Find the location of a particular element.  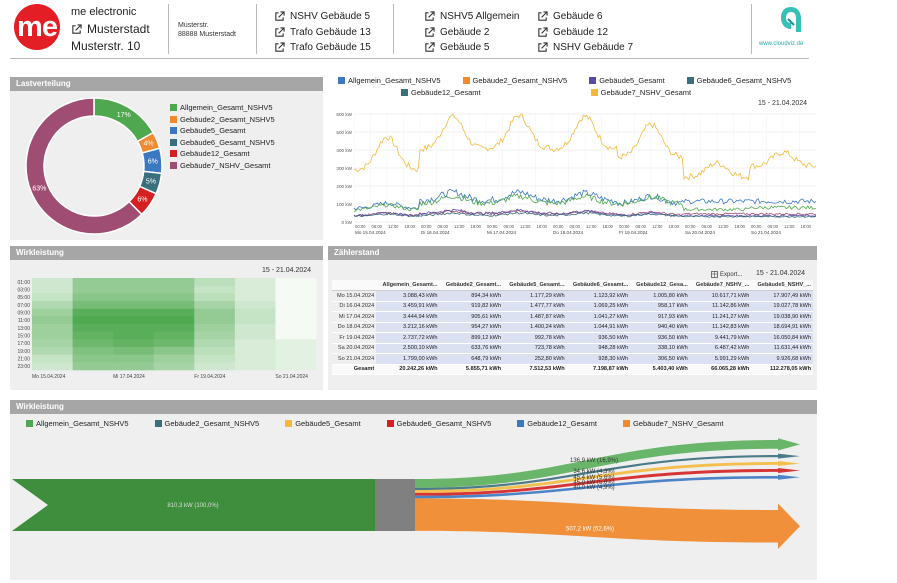

nav-link: NSHV5 Allgemein is located at coordinates (471, 17).